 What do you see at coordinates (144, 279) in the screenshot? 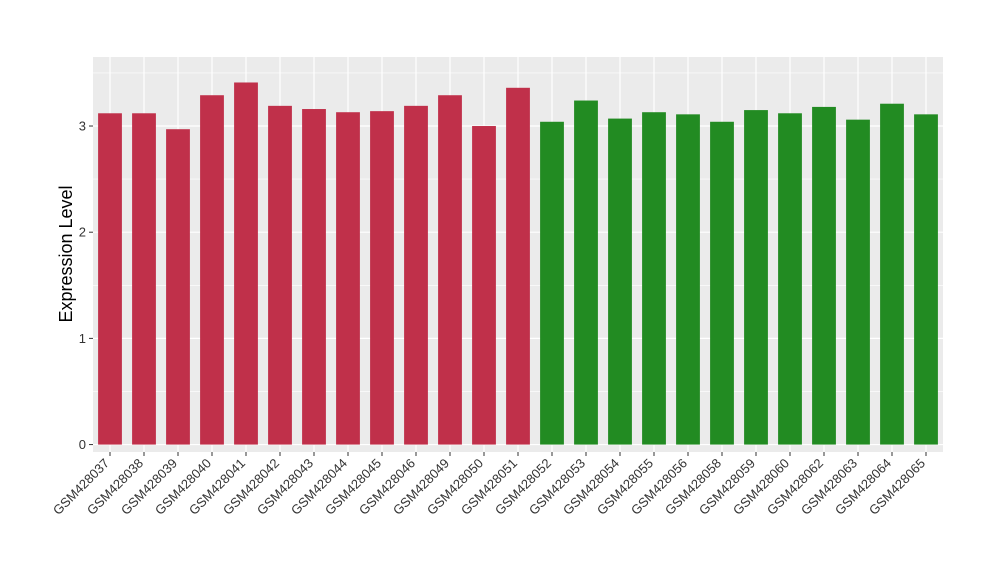
I see `bar-GSM428038` at bounding box center [144, 279].